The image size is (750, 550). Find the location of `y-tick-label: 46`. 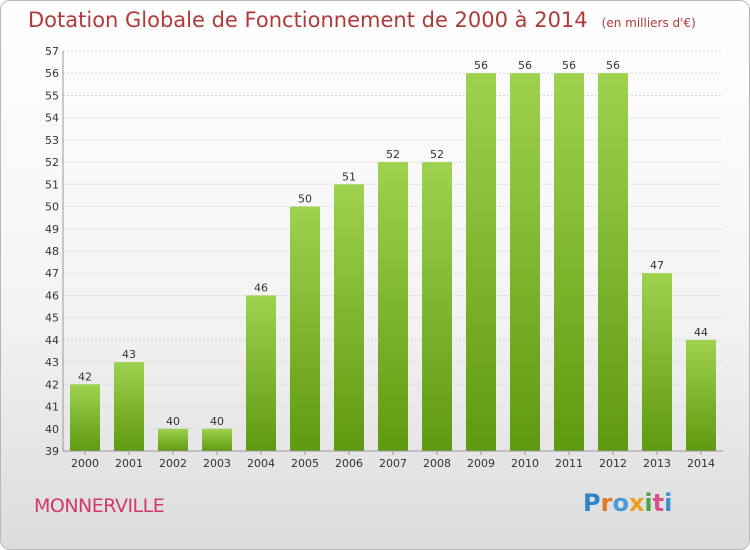

y-tick-label: 46 is located at coordinates (52, 295).